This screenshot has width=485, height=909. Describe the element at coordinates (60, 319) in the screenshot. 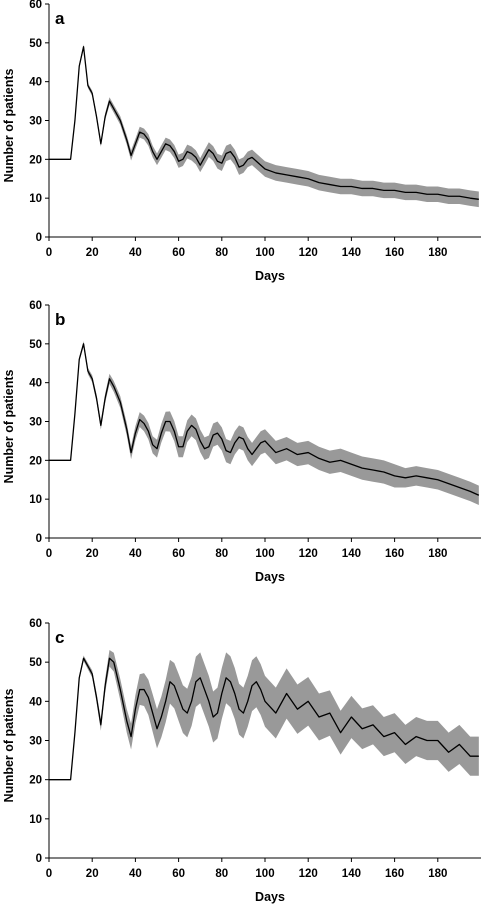

I see `panel-label: b` at that location.